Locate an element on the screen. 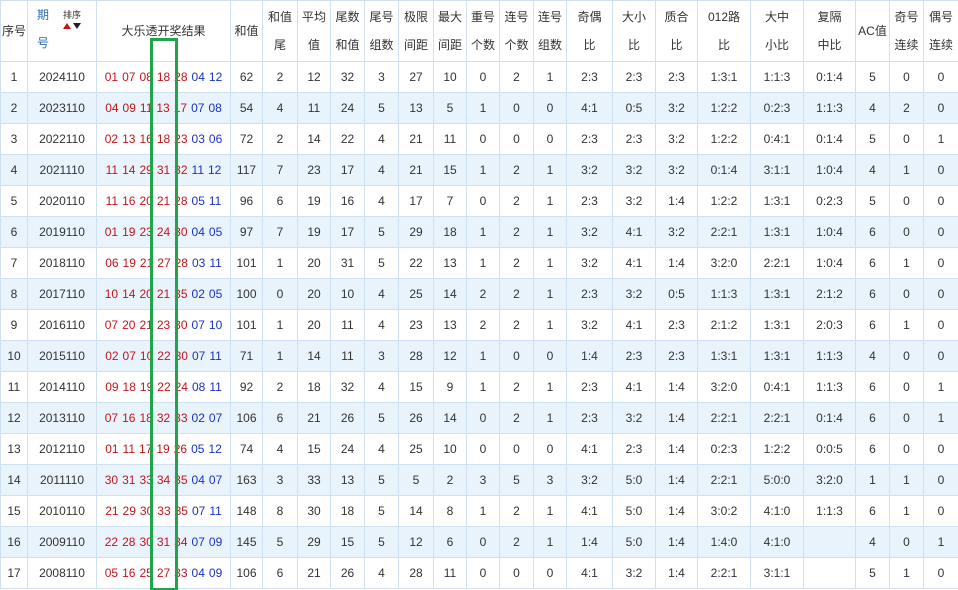  header-text: 号 is located at coordinates (42, 43).